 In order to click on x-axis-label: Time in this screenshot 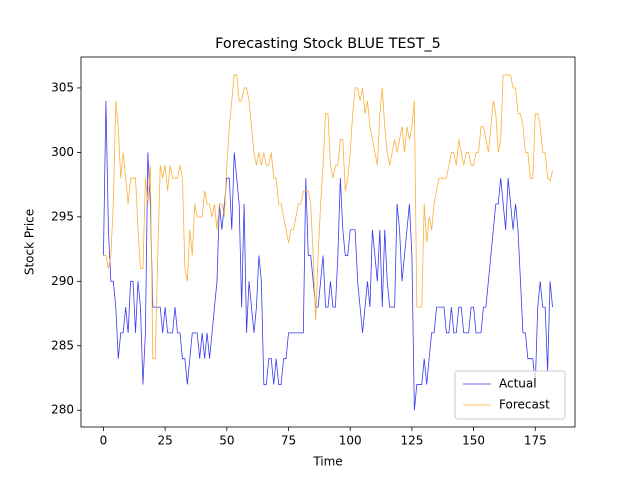, I will do `click(327, 462)`.